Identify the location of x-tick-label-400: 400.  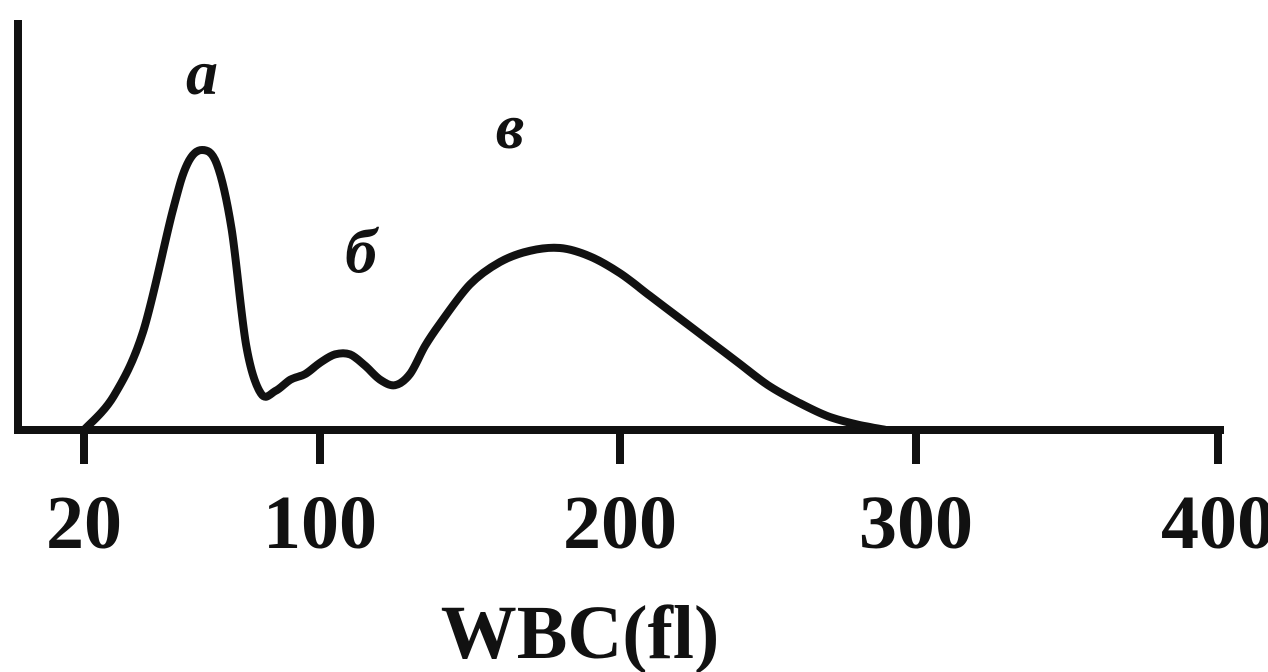
(1214, 523).